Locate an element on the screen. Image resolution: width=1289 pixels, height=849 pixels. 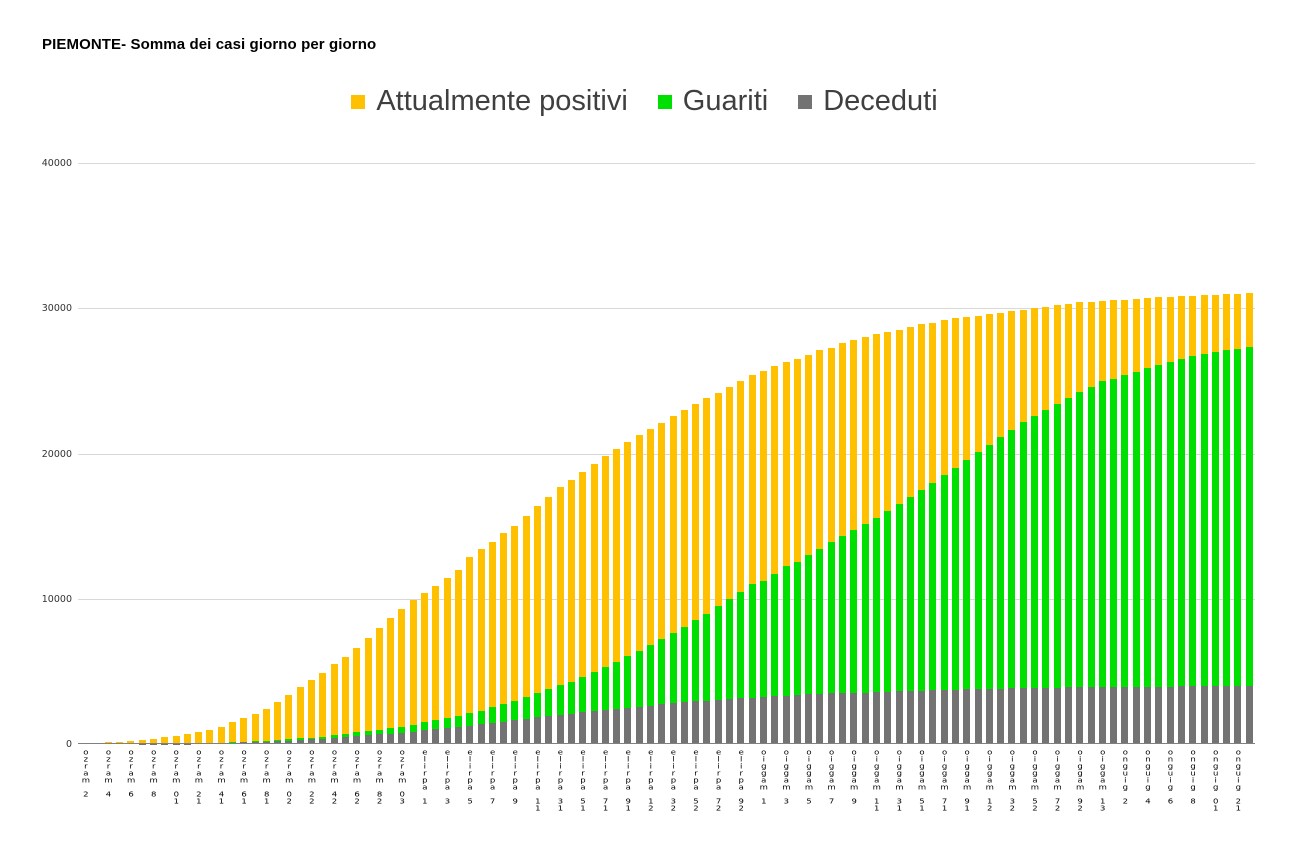
x-axis-label-10-marzo: ozram 01 is located at coordinates (176, 777).